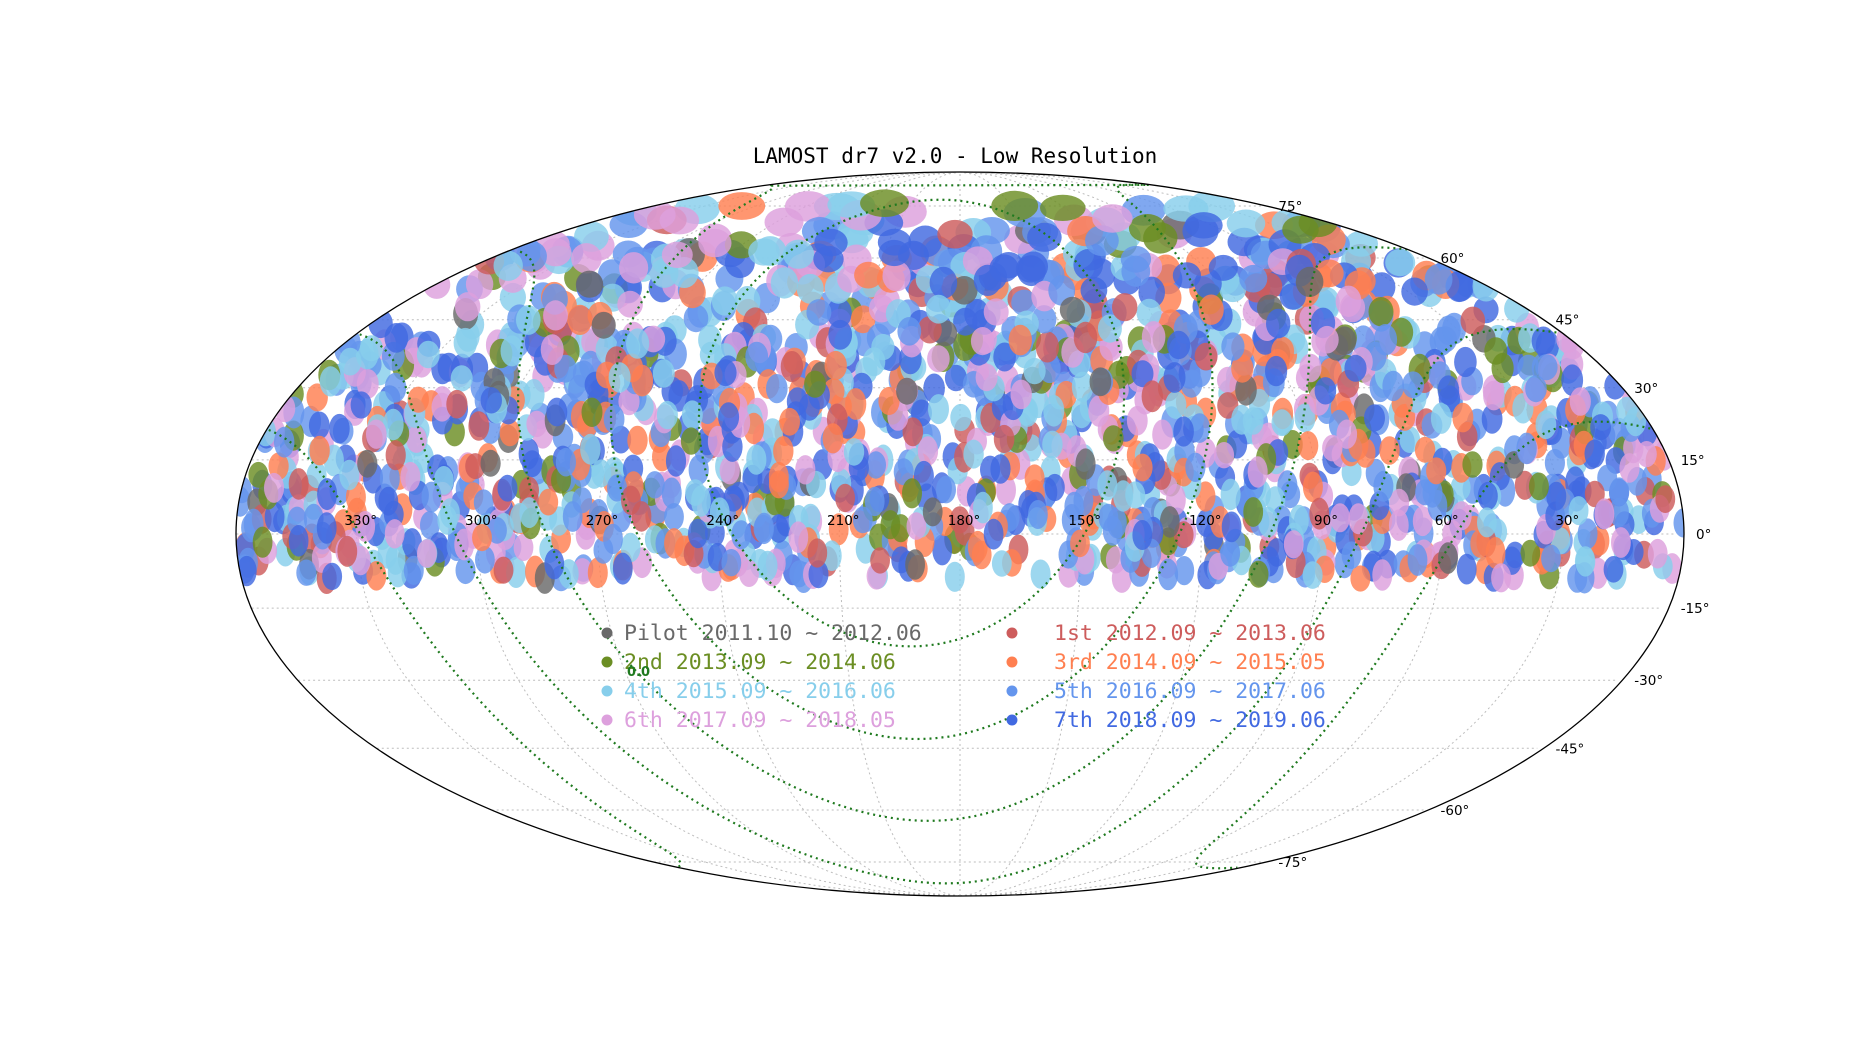 This screenshot has height=1050, width=1850. Describe the element at coordinates (1205, 521) in the screenshot. I see `ra-tick-label: 120°` at that location.